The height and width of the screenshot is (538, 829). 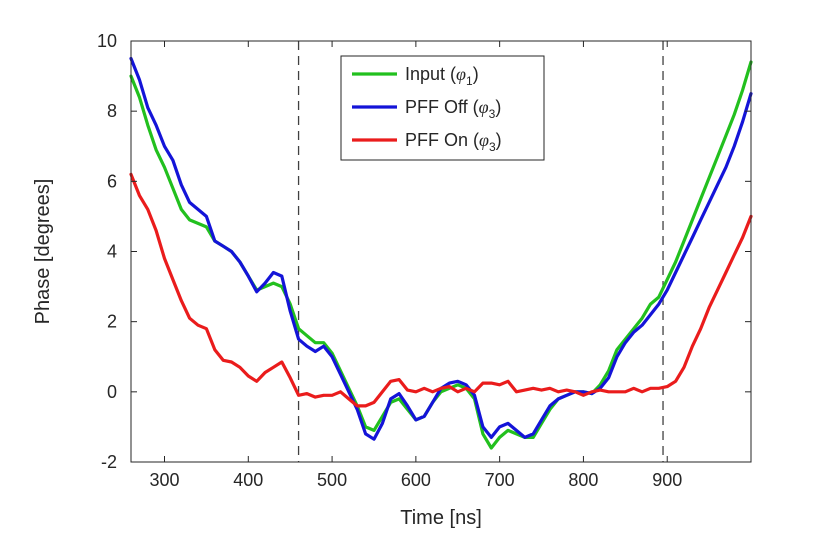 What do you see at coordinates (332, 480) in the screenshot?
I see `x-tick-label: 500` at bounding box center [332, 480].